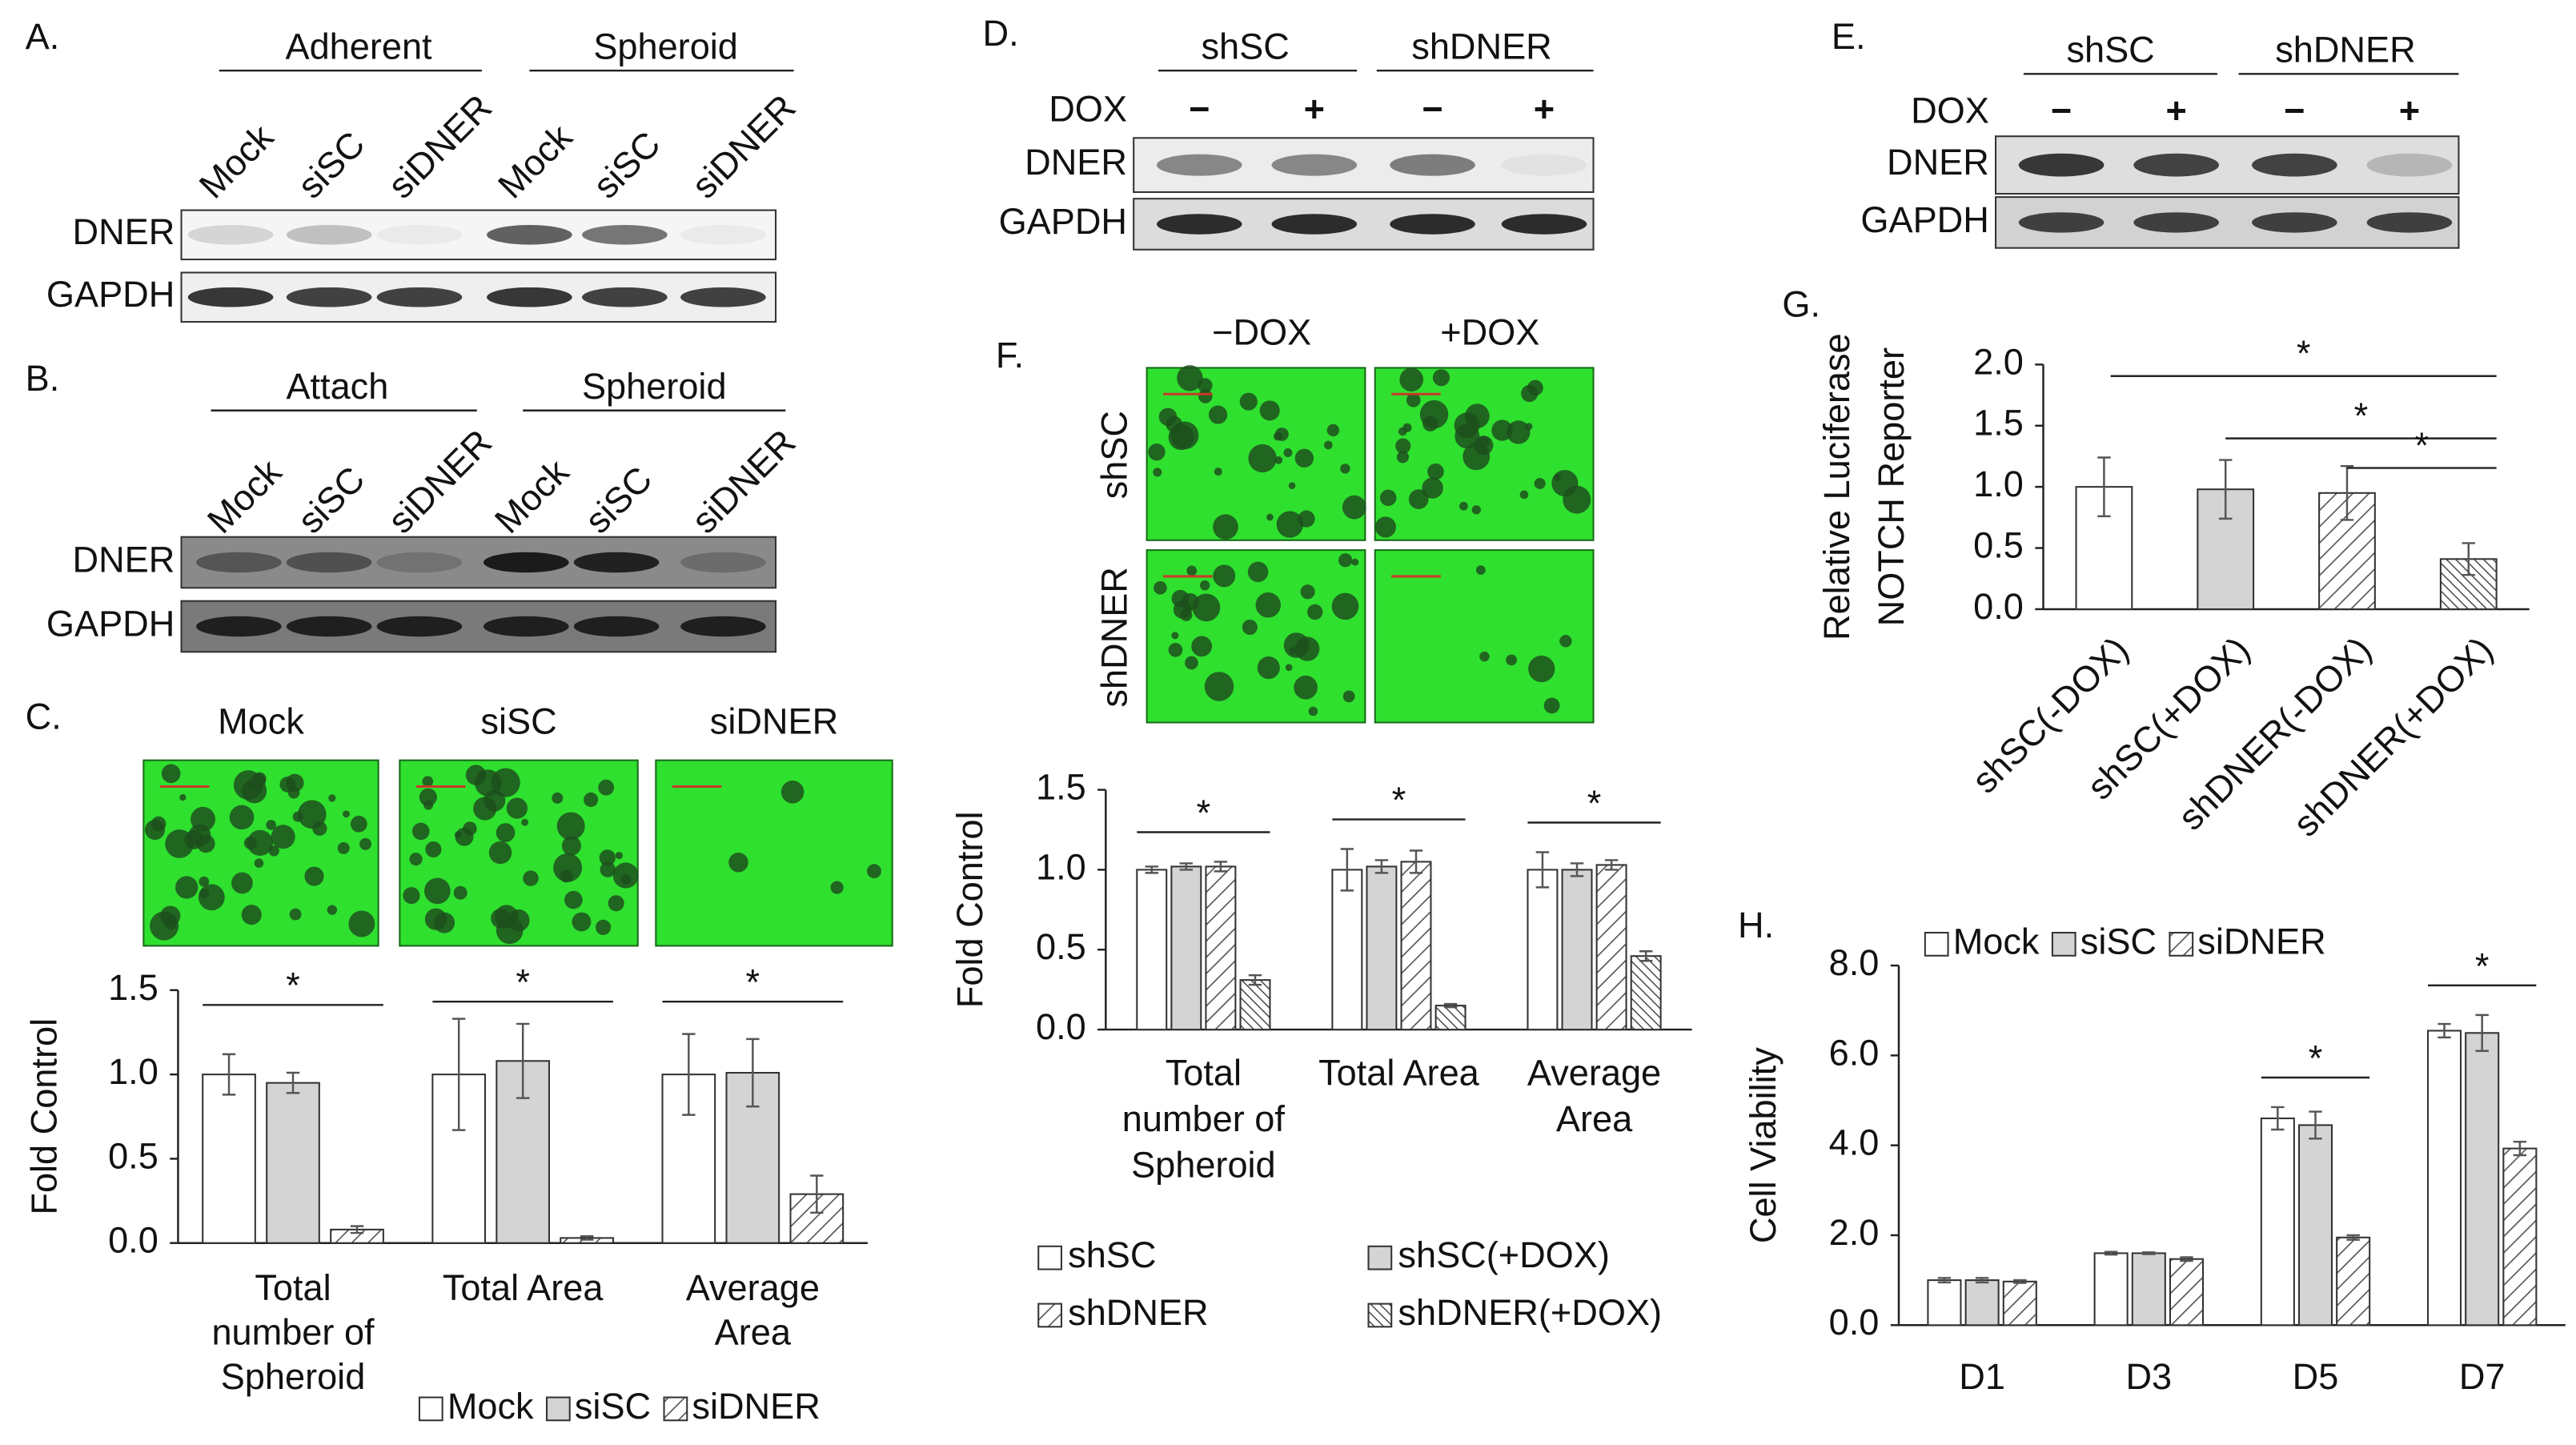 The width and height of the screenshot is (2576, 1445). Describe the element at coordinates (1138, 1312) in the screenshot. I see `legend-label: shDNER` at that location.